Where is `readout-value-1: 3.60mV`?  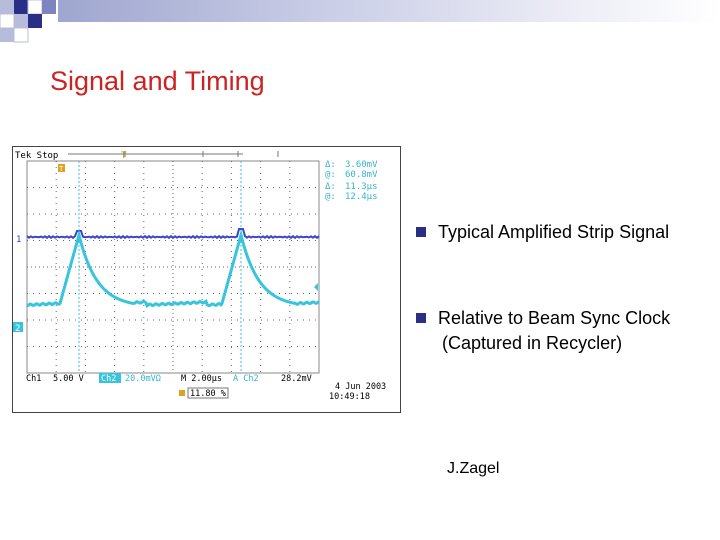
readout-value-1: 3.60mV is located at coordinates (361, 165).